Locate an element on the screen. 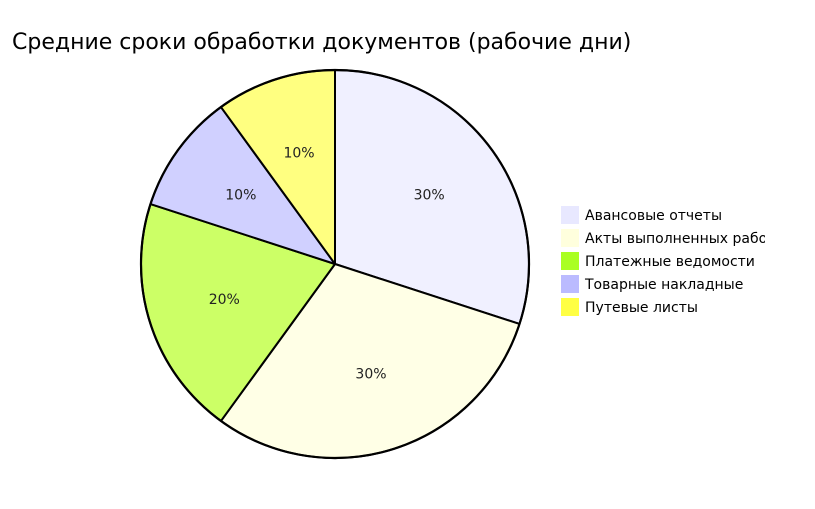 The height and width of the screenshot is (509, 815). legend-label: Платежные ведомости is located at coordinates (670, 262).